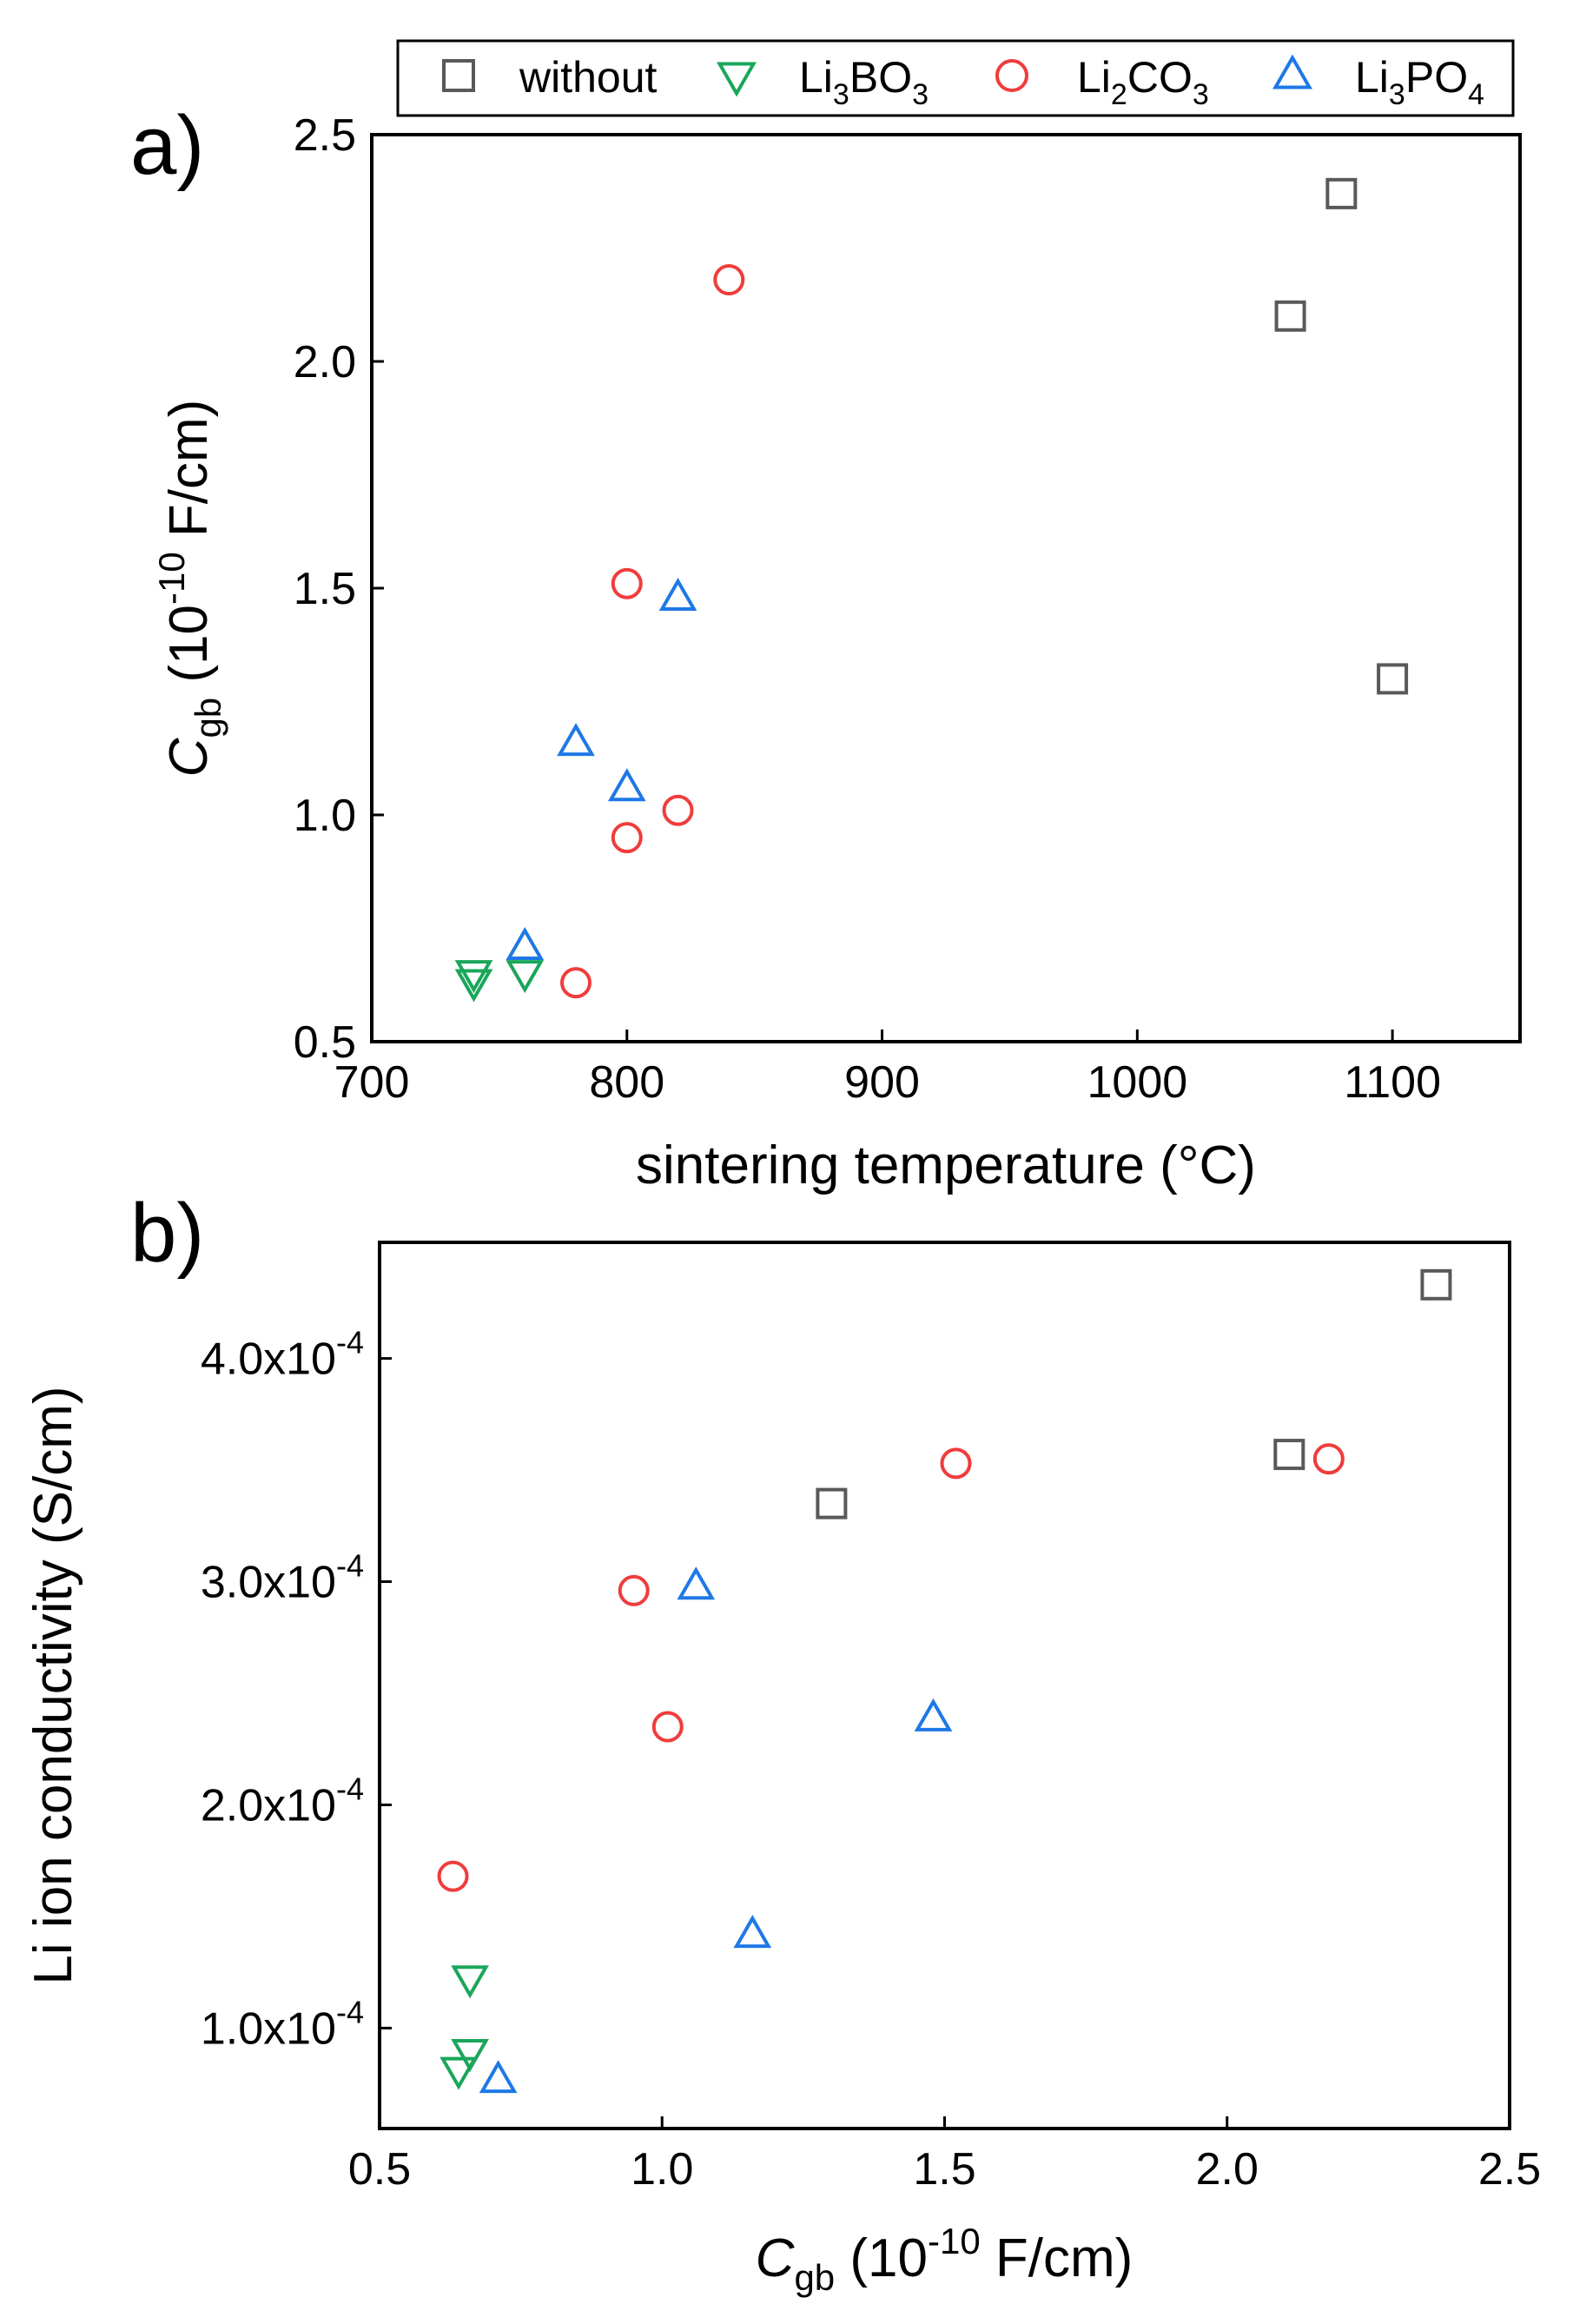 Image resolution: width=1573 pixels, height=2324 pixels. I want to click on panel-b-label: b), so click(167, 1233).